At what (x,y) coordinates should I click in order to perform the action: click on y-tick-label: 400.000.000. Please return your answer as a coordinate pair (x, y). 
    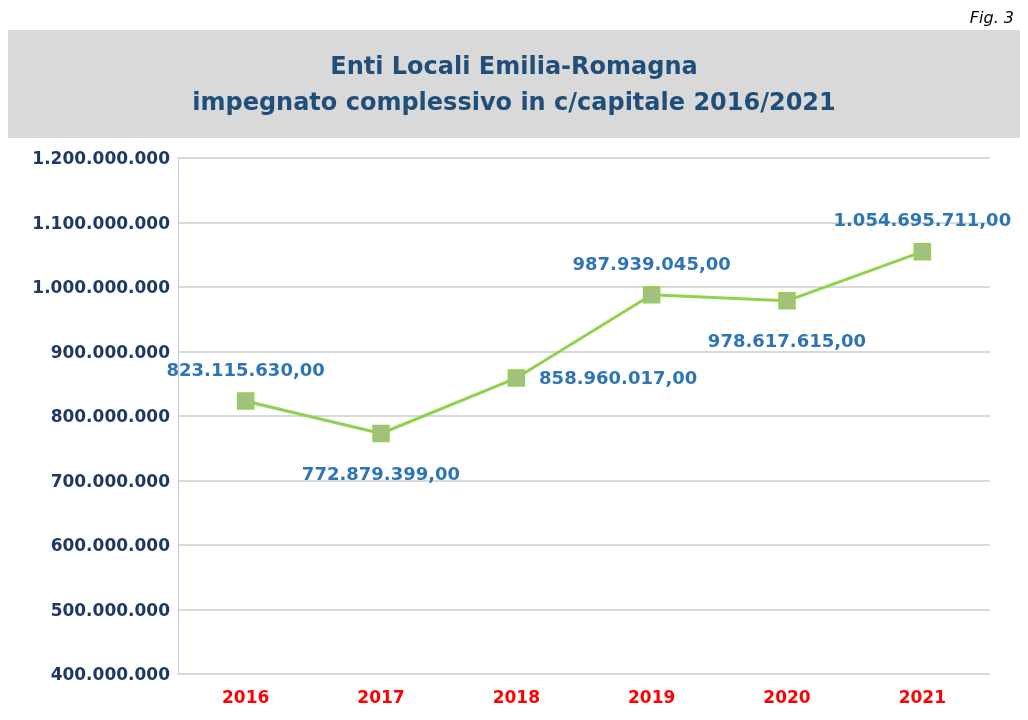
    Looking at the image, I should click on (110, 674).